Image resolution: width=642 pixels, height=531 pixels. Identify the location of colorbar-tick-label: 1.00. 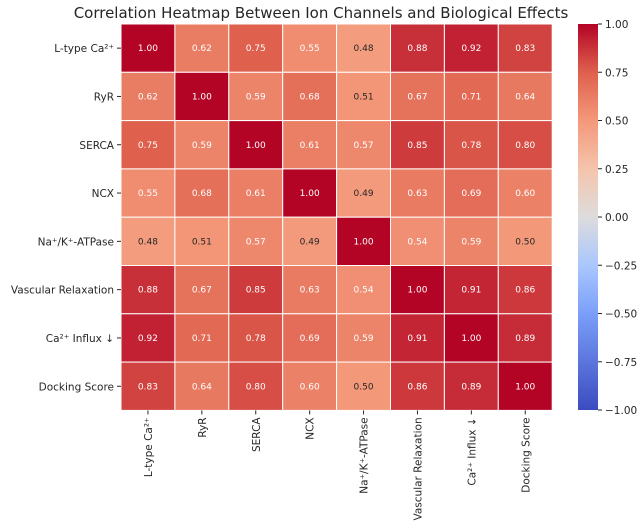
(616, 25).